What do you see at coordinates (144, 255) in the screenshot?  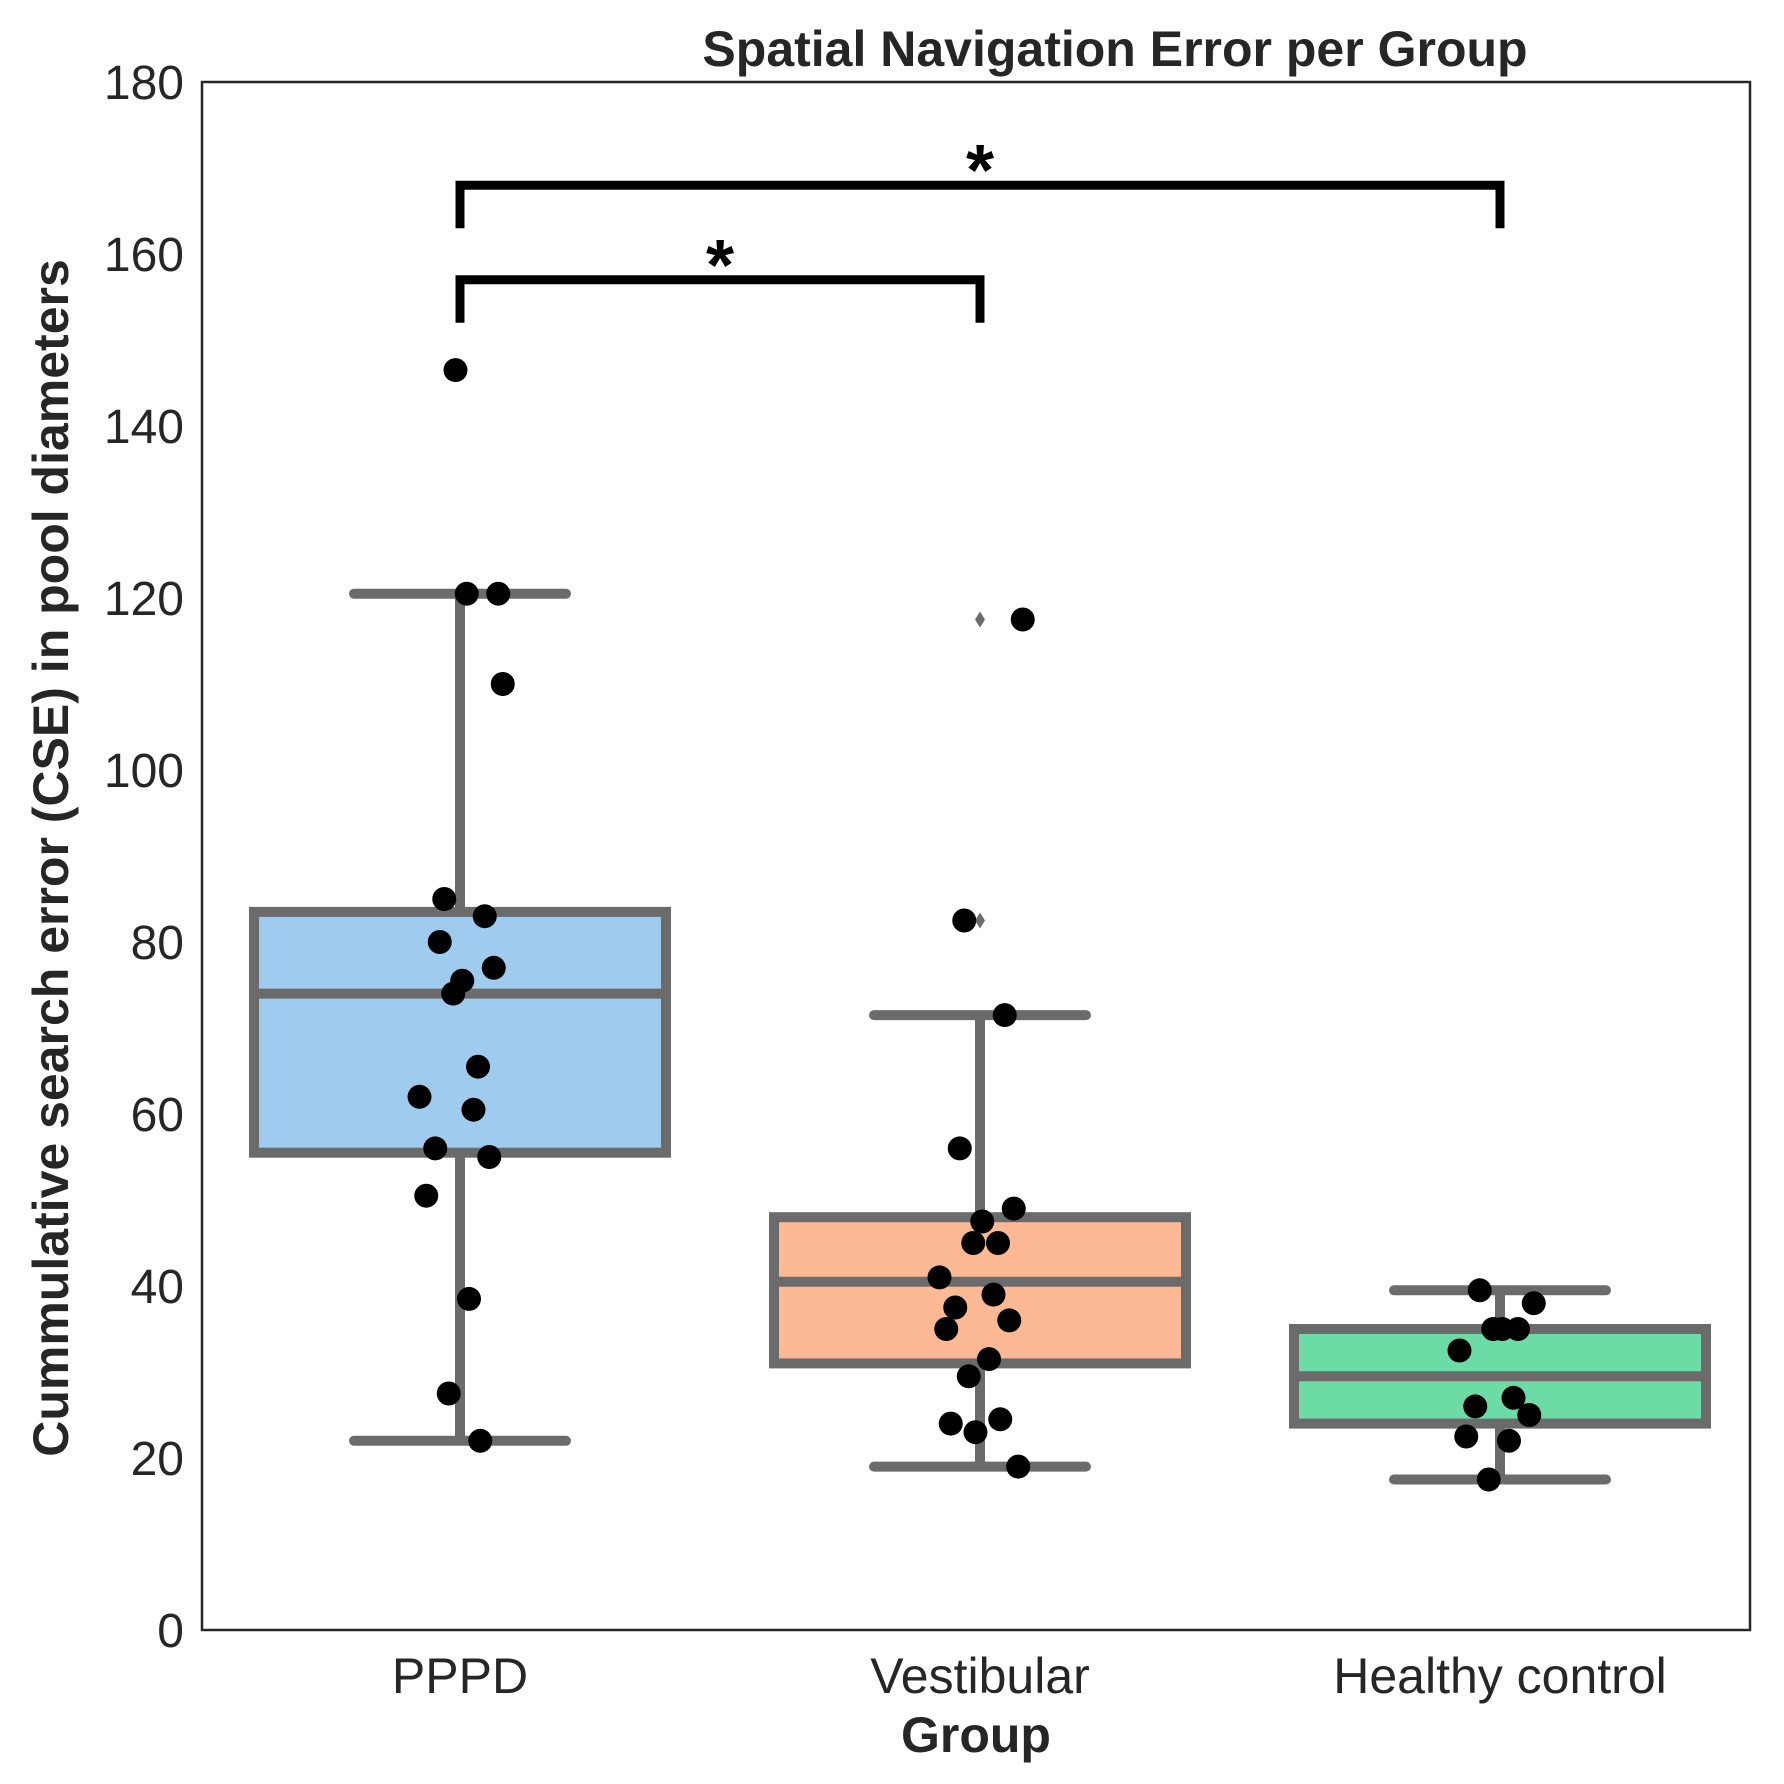 I see `y-tick-label: 160` at bounding box center [144, 255].